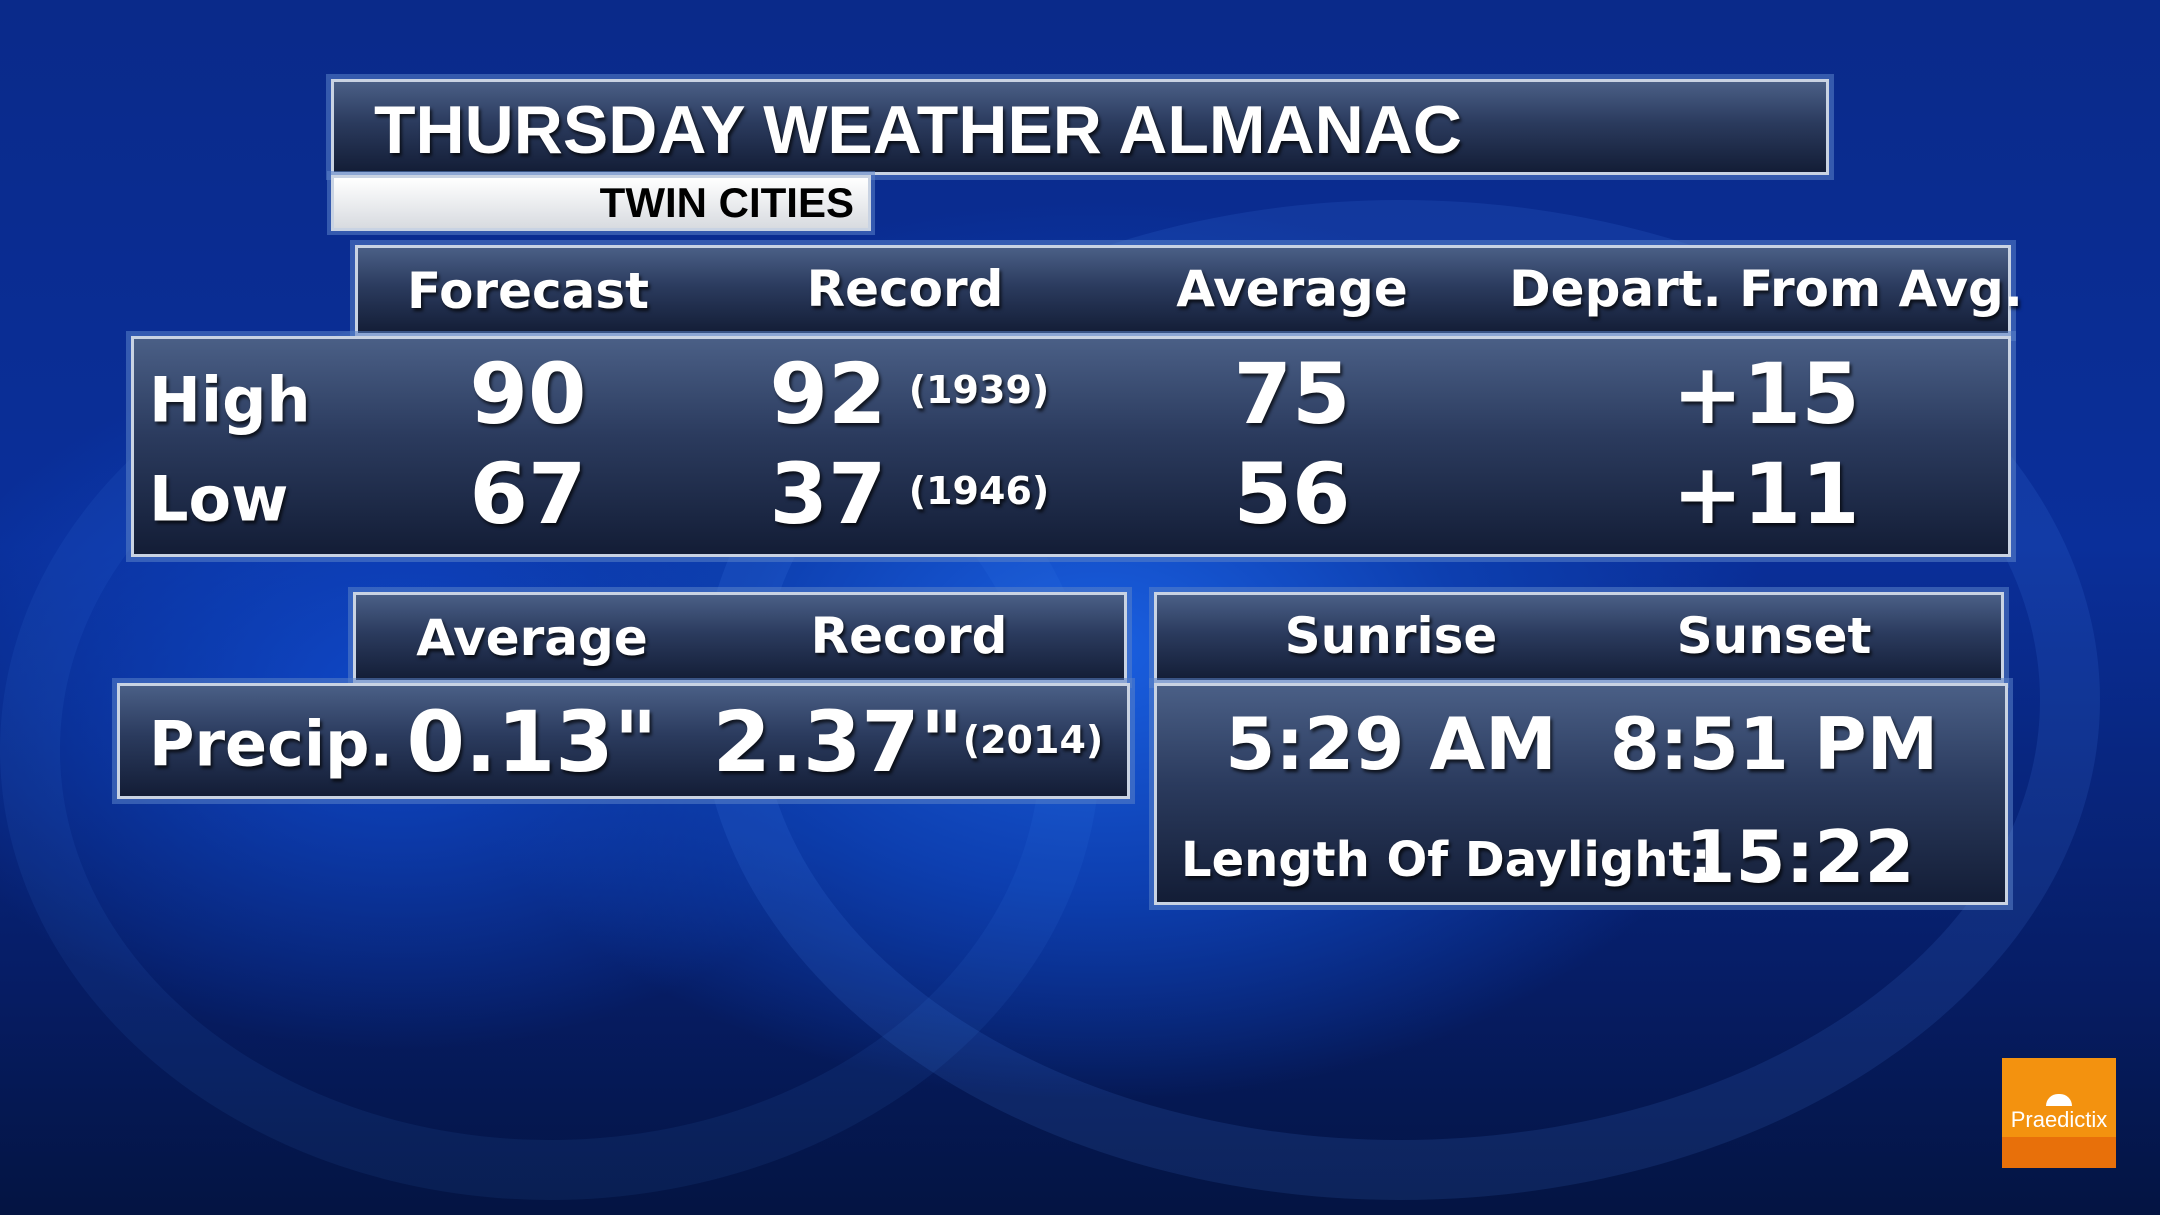 This screenshot has height=1215, width=2160. Describe the element at coordinates (532, 742) in the screenshot. I see `precip-average: 0.13"` at that location.